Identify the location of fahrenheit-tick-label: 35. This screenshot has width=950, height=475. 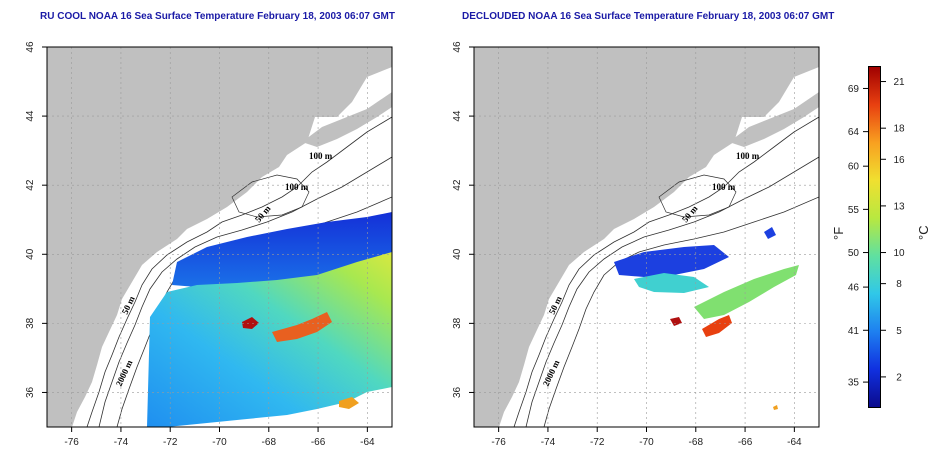
(854, 383).